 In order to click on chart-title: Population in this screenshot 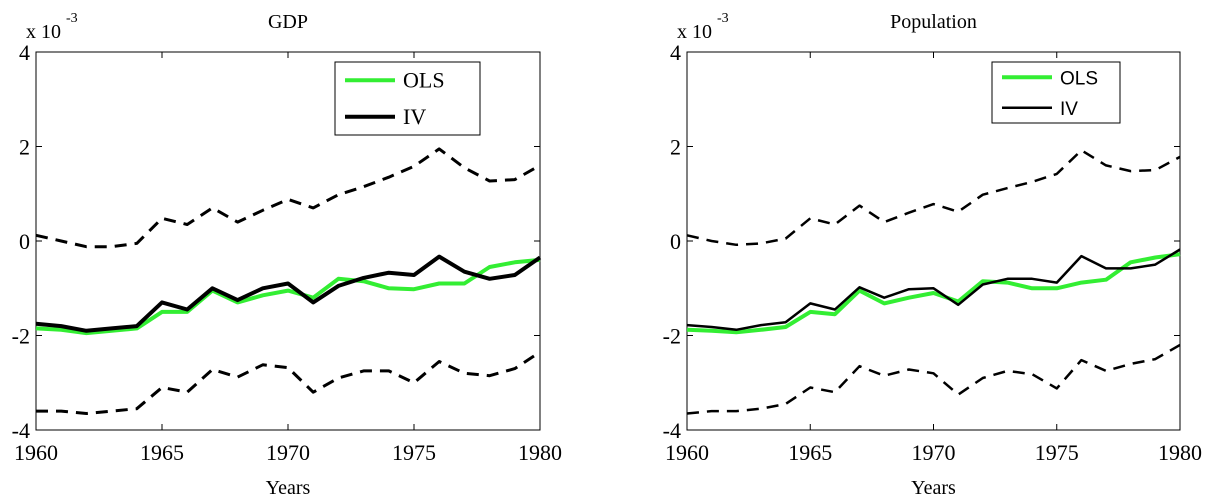, I will do `click(933, 22)`.